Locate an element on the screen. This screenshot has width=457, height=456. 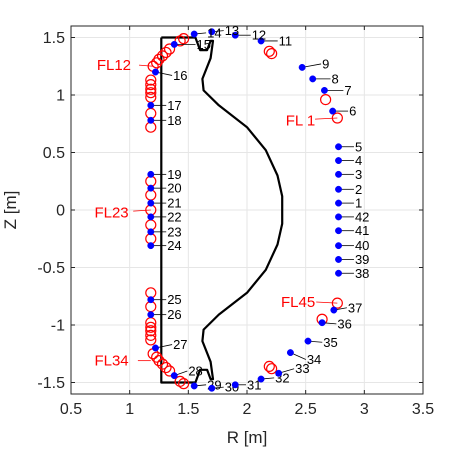
probe-label: 4 is located at coordinates (358, 160).